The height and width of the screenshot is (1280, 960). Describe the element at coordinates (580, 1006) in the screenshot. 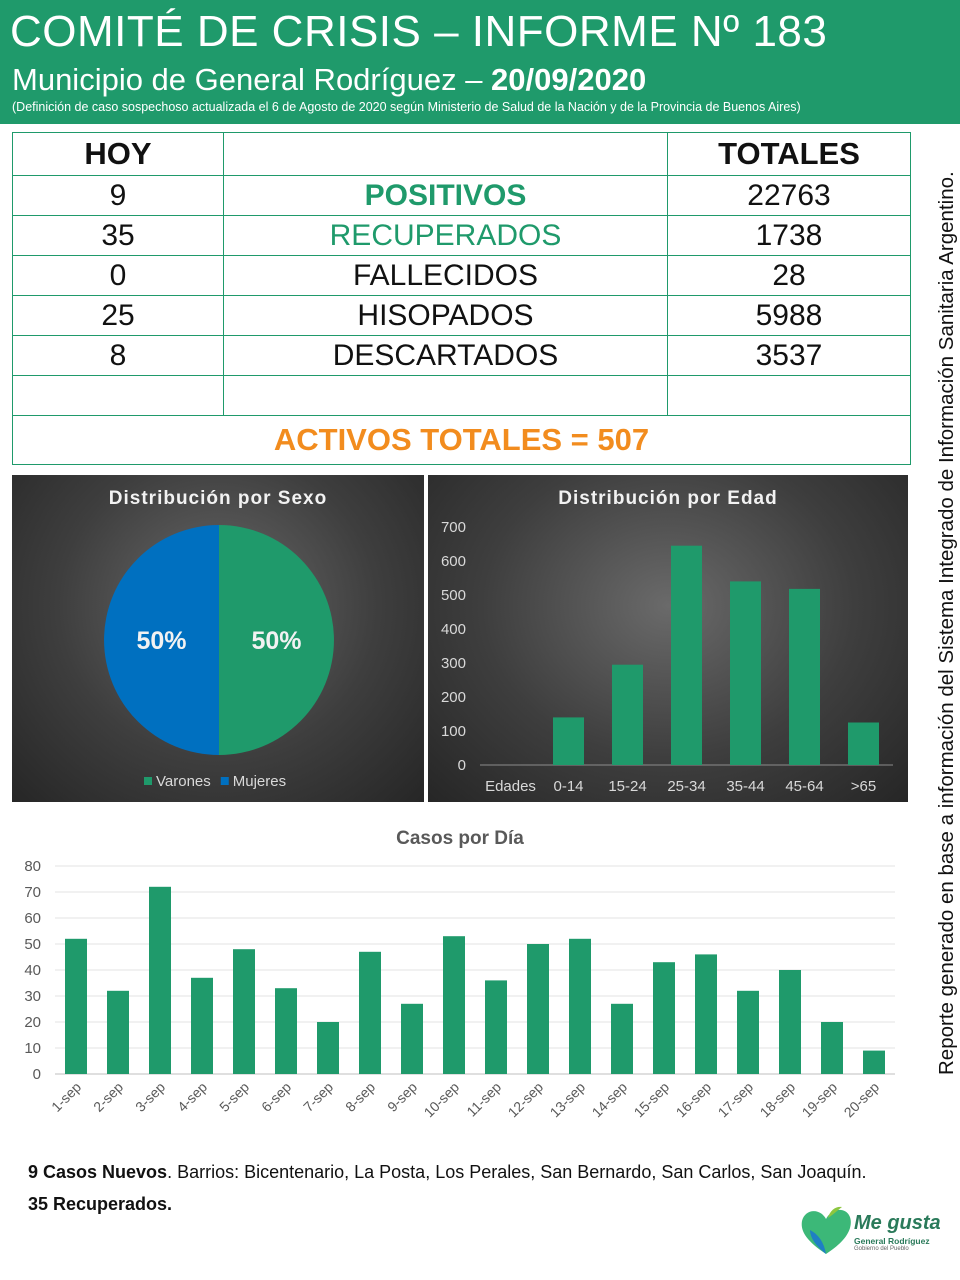

I see `daily-bar-13-sep` at that location.